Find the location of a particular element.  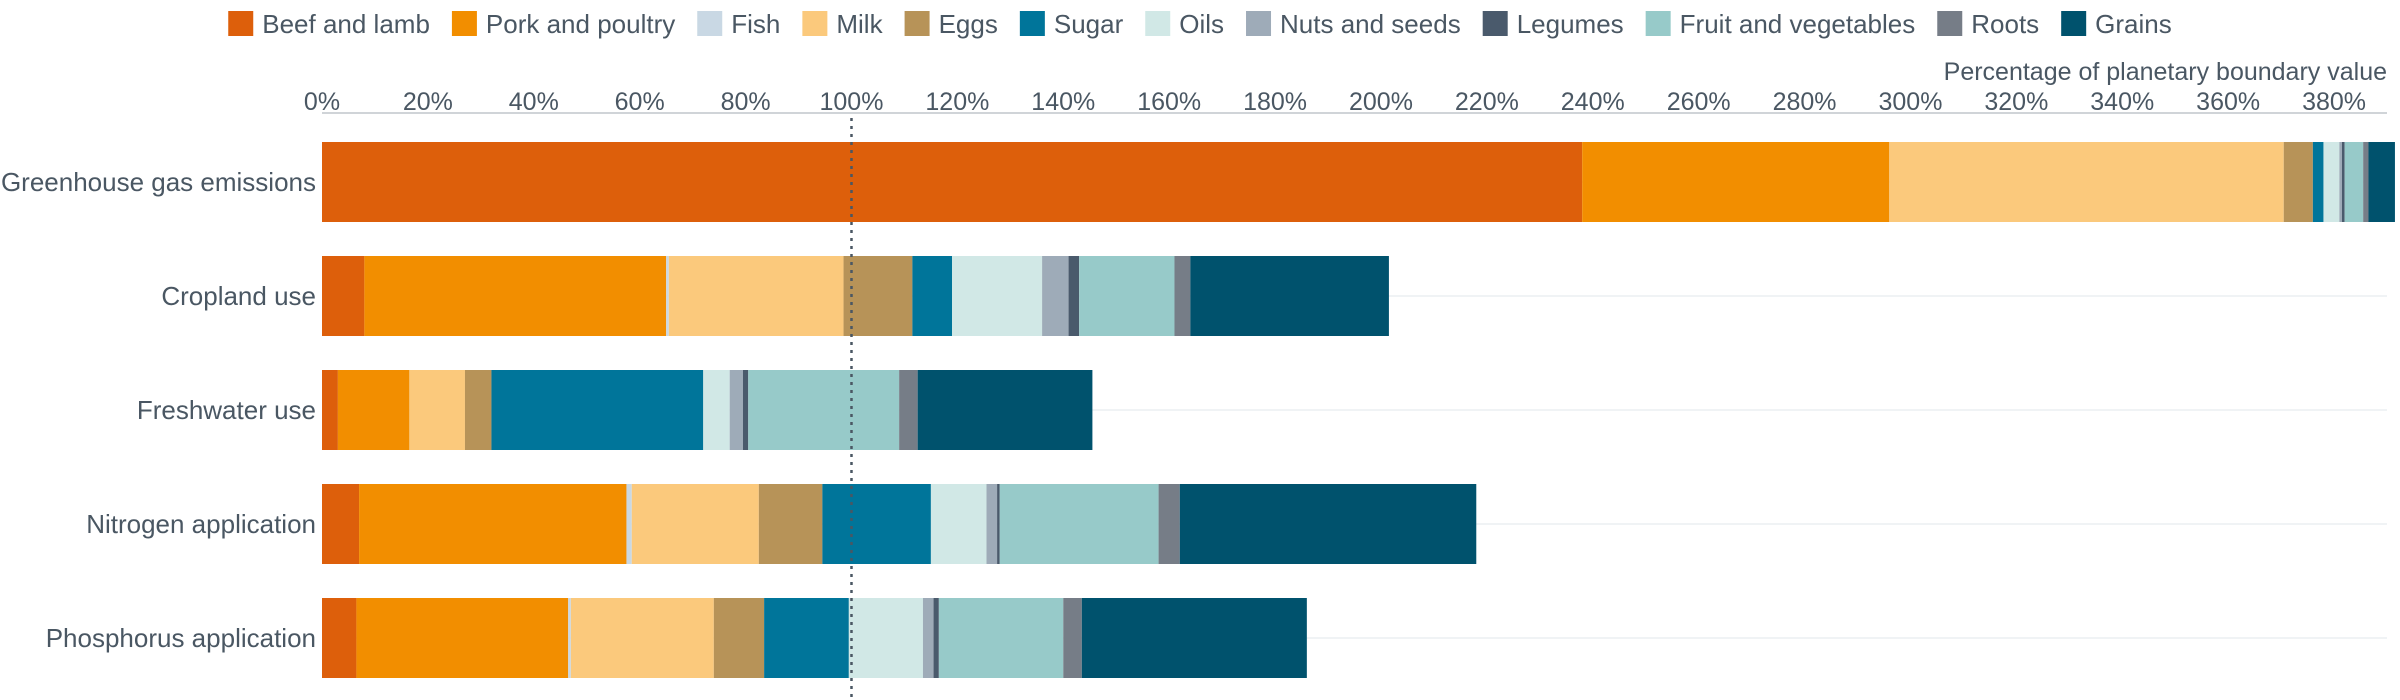

x-tick-label: 0% is located at coordinates (322, 102).